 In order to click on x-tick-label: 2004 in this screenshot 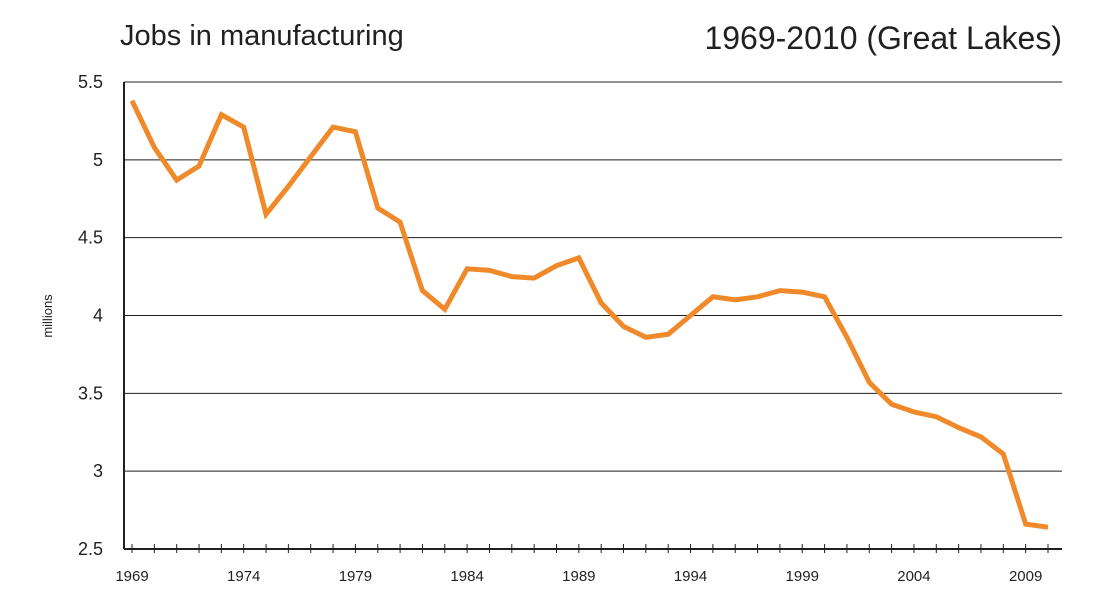, I will do `click(913, 576)`.